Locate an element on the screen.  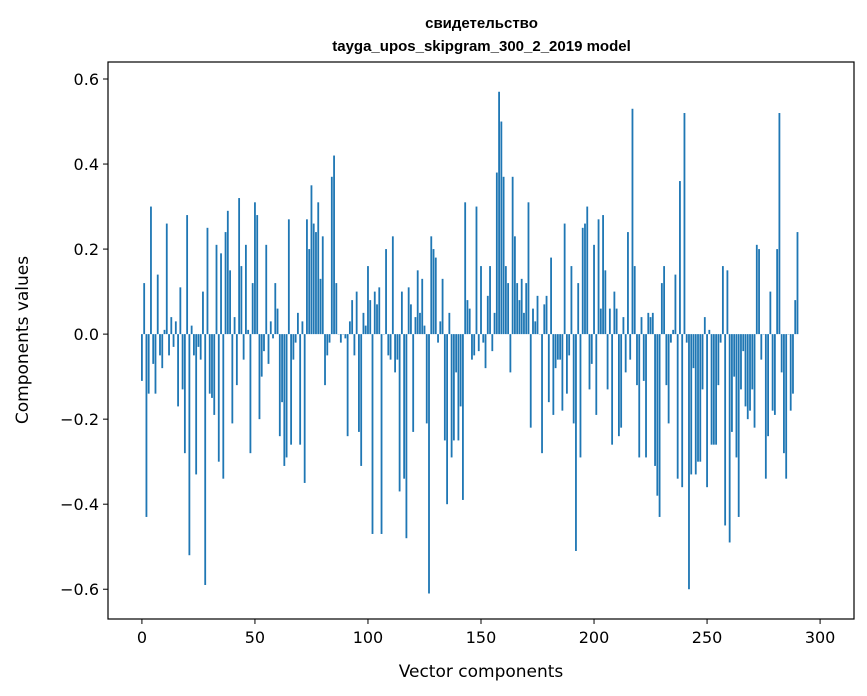
y-axis-ticks: −0.6 −0.4 −0.2 0.0 0.2 0.4 0.6 is located at coordinates (84, 334).